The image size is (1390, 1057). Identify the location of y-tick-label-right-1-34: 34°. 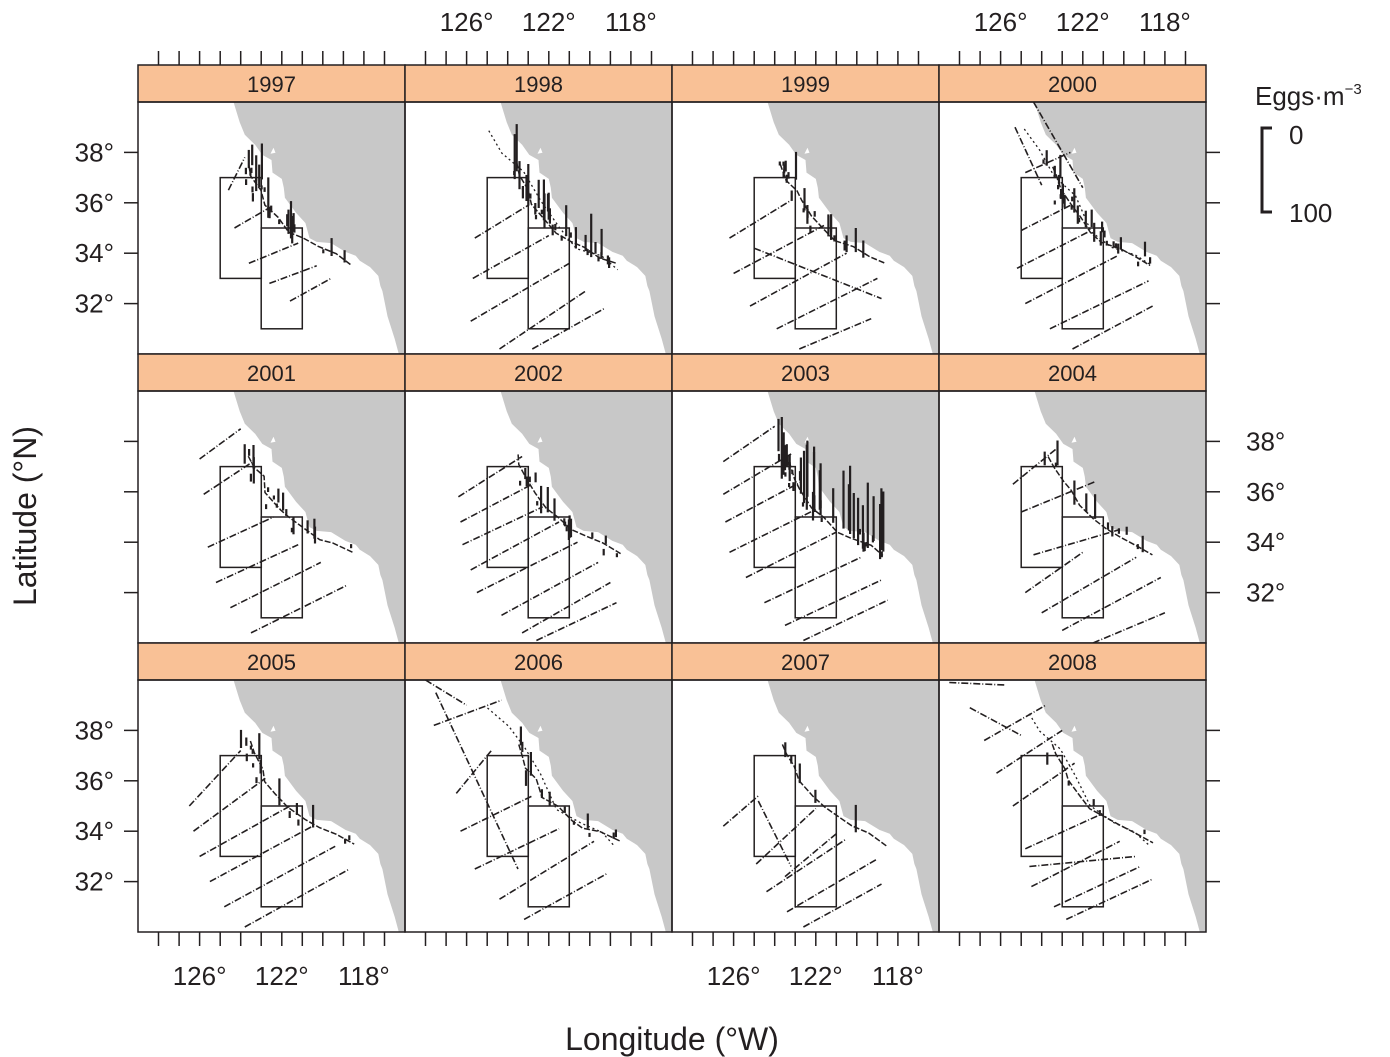
(1265, 542).